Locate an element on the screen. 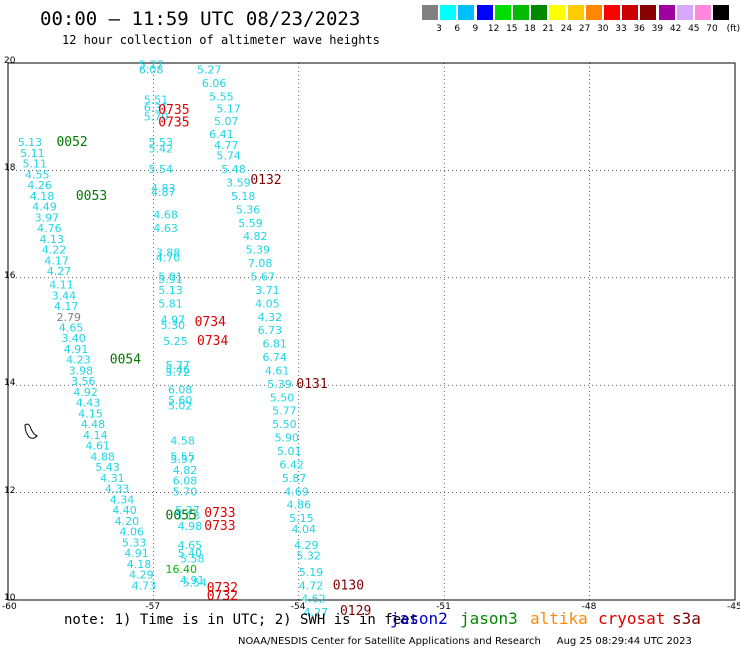 The width and height of the screenshot is (740, 650). lat-tick-label: 18 is located at coordinates (10, 168).